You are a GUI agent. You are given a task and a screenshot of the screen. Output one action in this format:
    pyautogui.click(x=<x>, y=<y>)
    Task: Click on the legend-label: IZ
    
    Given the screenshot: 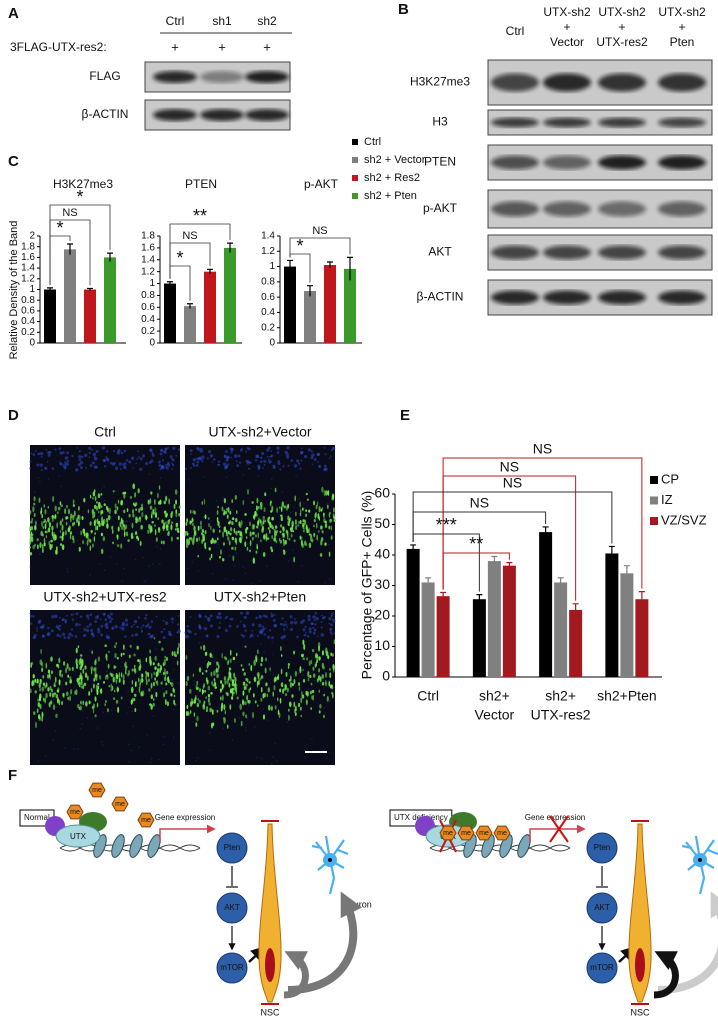 What is the action you would take?
    pyautogui.click(x=667, y=499)
    